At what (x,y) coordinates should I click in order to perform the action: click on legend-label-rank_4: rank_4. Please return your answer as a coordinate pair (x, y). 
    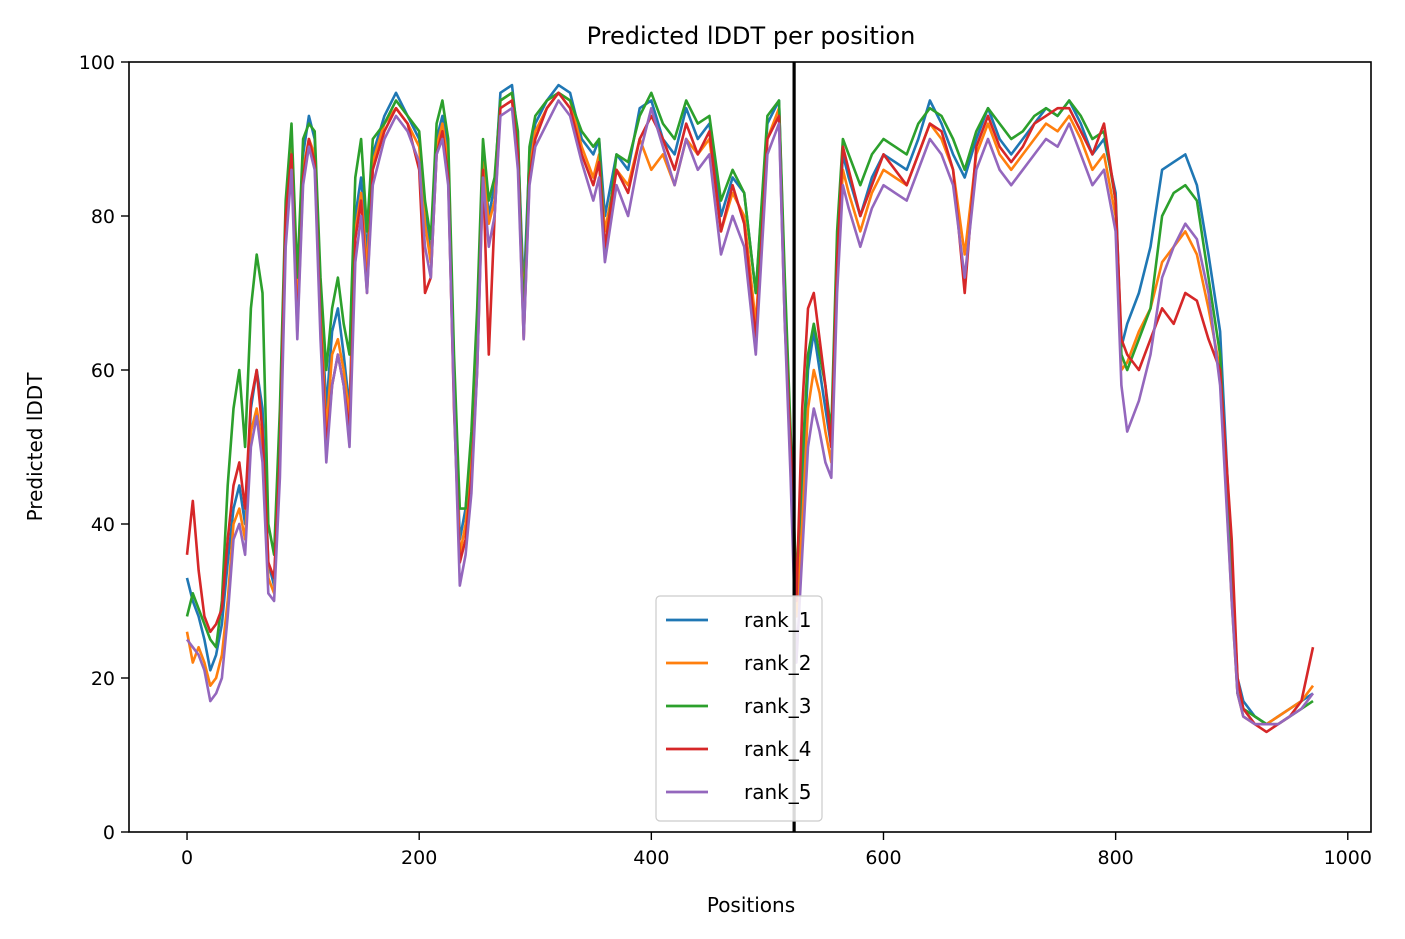
    Looking at the image, I should click on (777, 749).